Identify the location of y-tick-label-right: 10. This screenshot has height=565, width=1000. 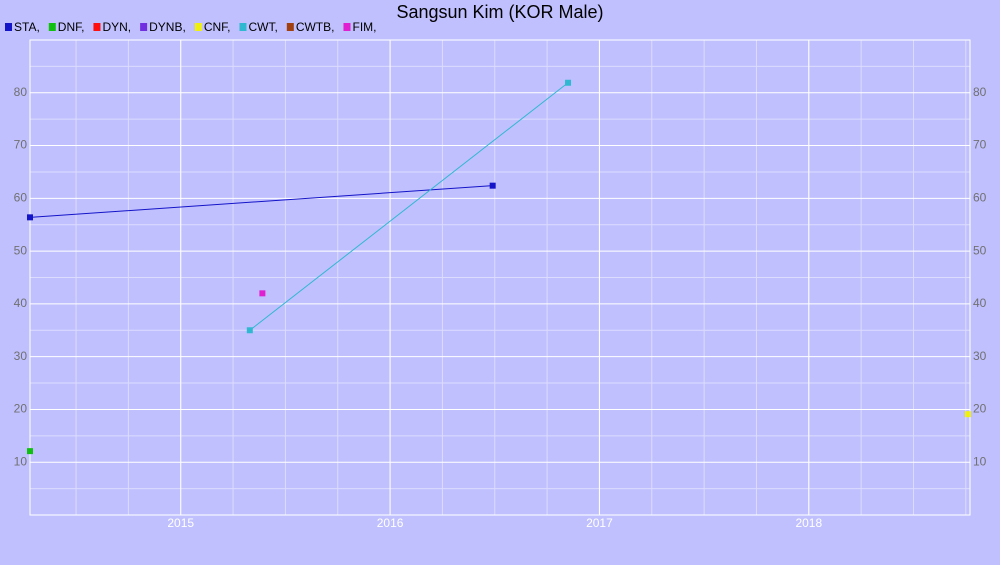
(980, 461).